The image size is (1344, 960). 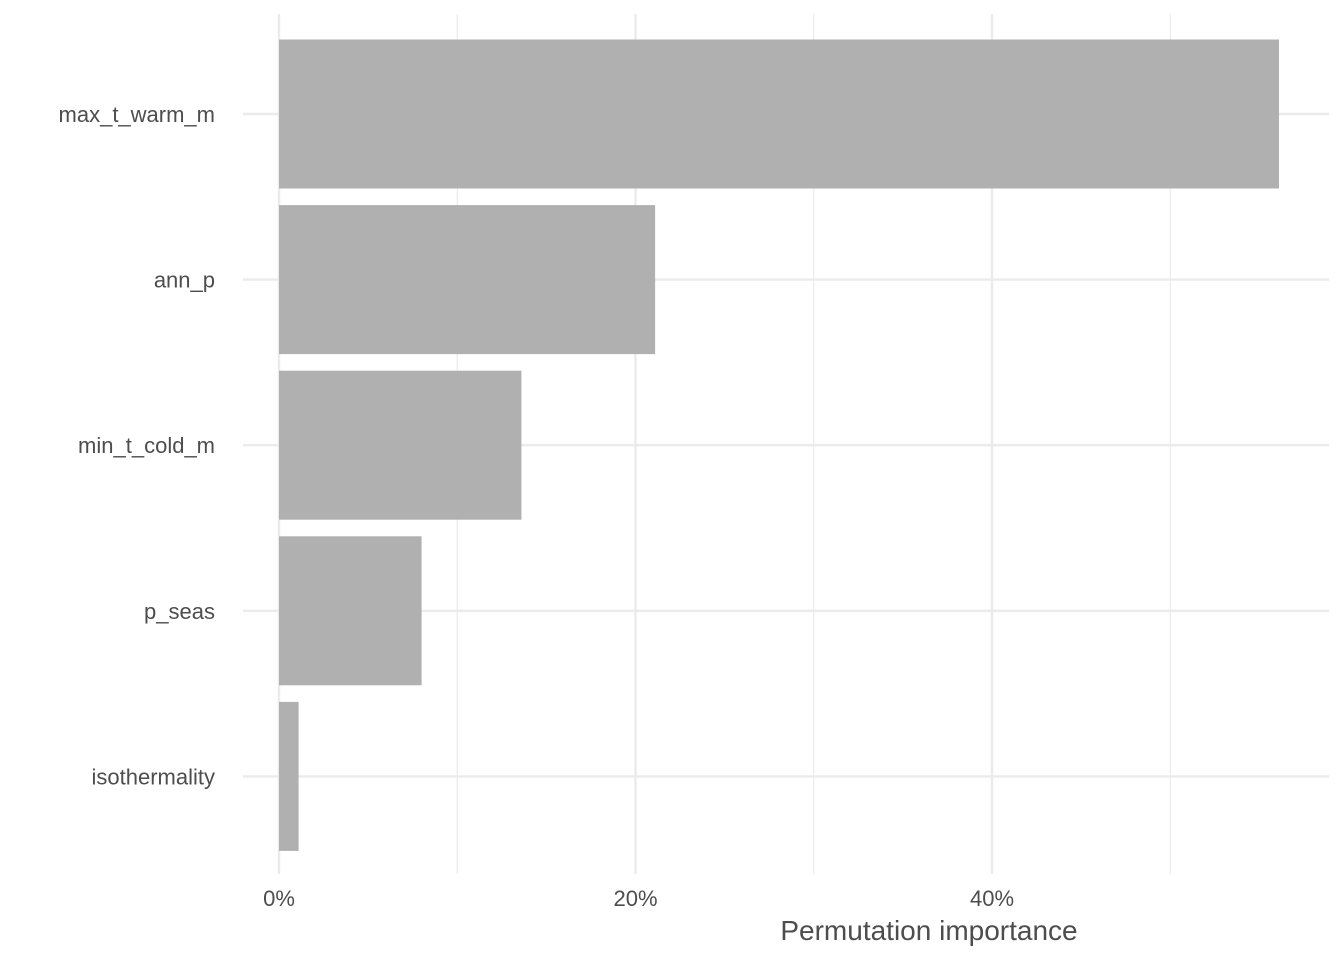 I want to click on bar-ann-p, so click(x=467, y=280).